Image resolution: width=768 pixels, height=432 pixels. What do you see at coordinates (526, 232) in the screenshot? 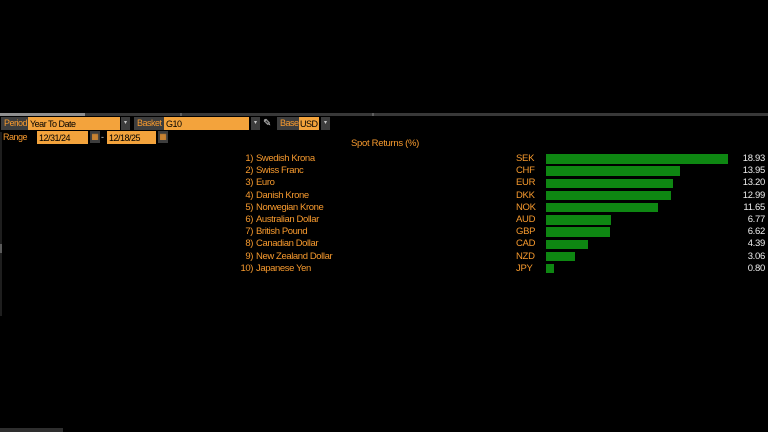
I see `row-ticker: GBP` at bounding box center [526, 232].